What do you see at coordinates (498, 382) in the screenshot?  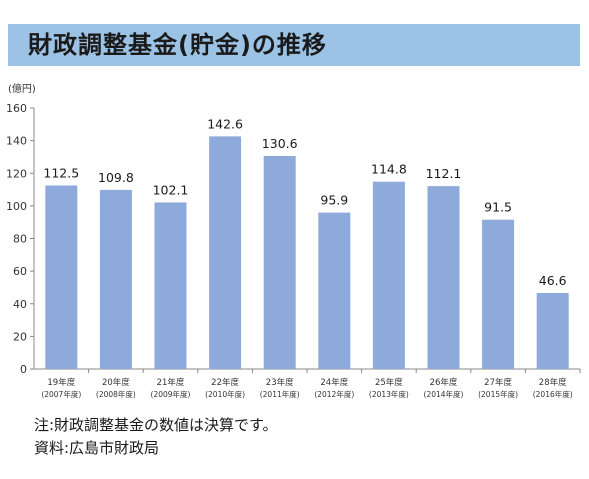 I see `x-tick-label: 27年度` at bounding box center [498, 382].